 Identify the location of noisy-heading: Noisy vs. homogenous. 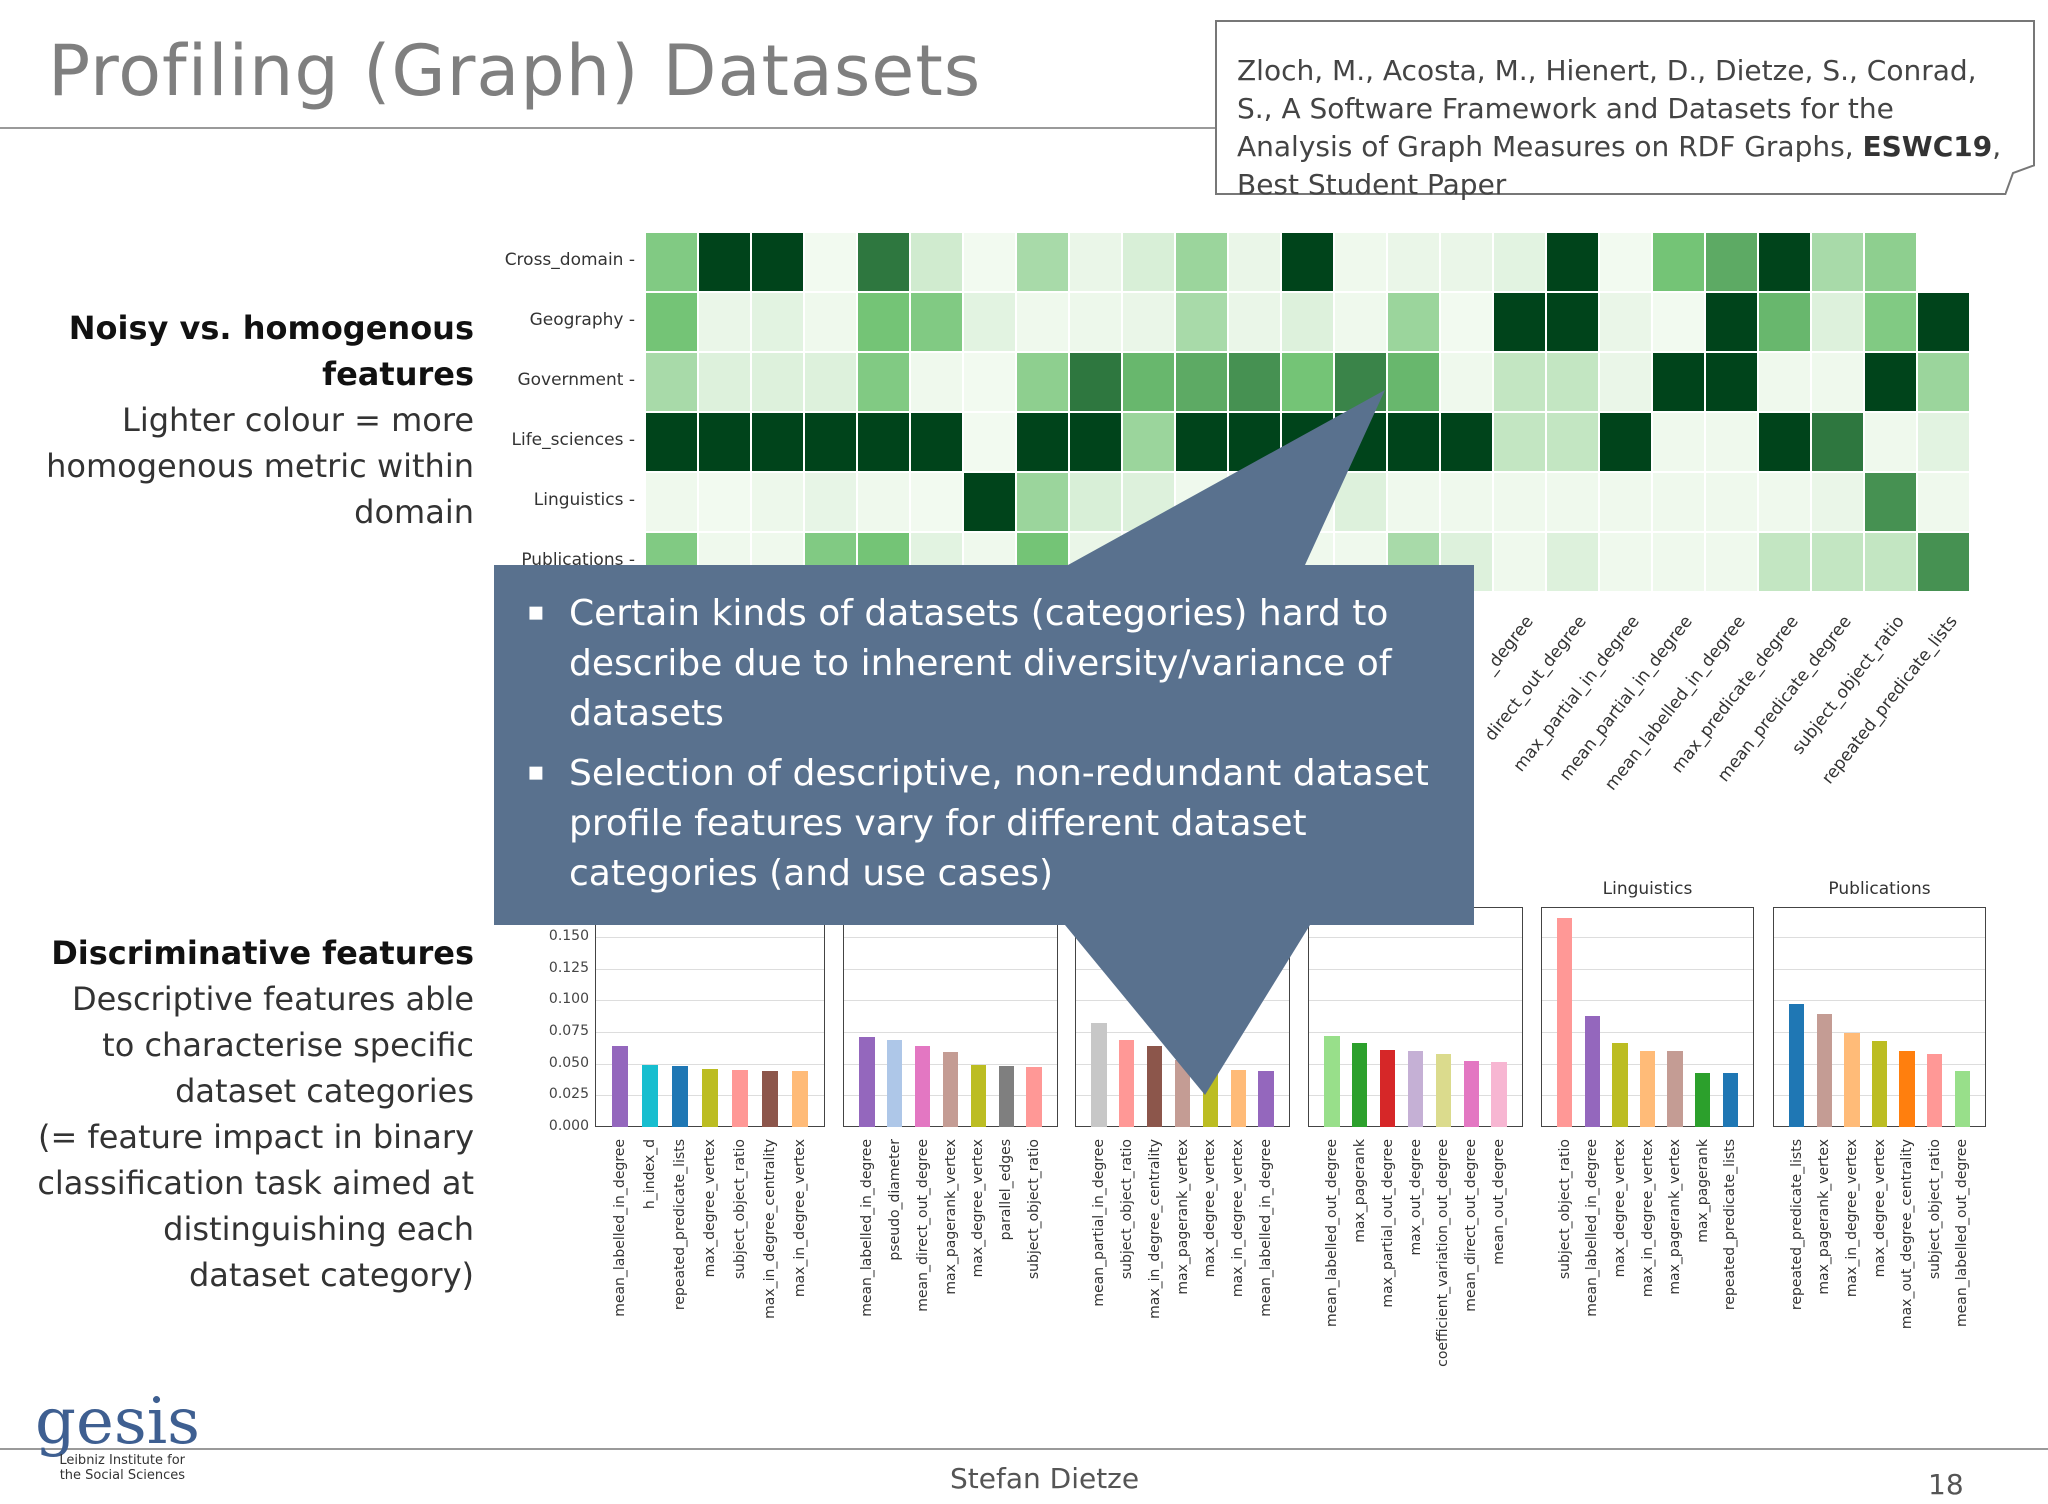
(271, 328).